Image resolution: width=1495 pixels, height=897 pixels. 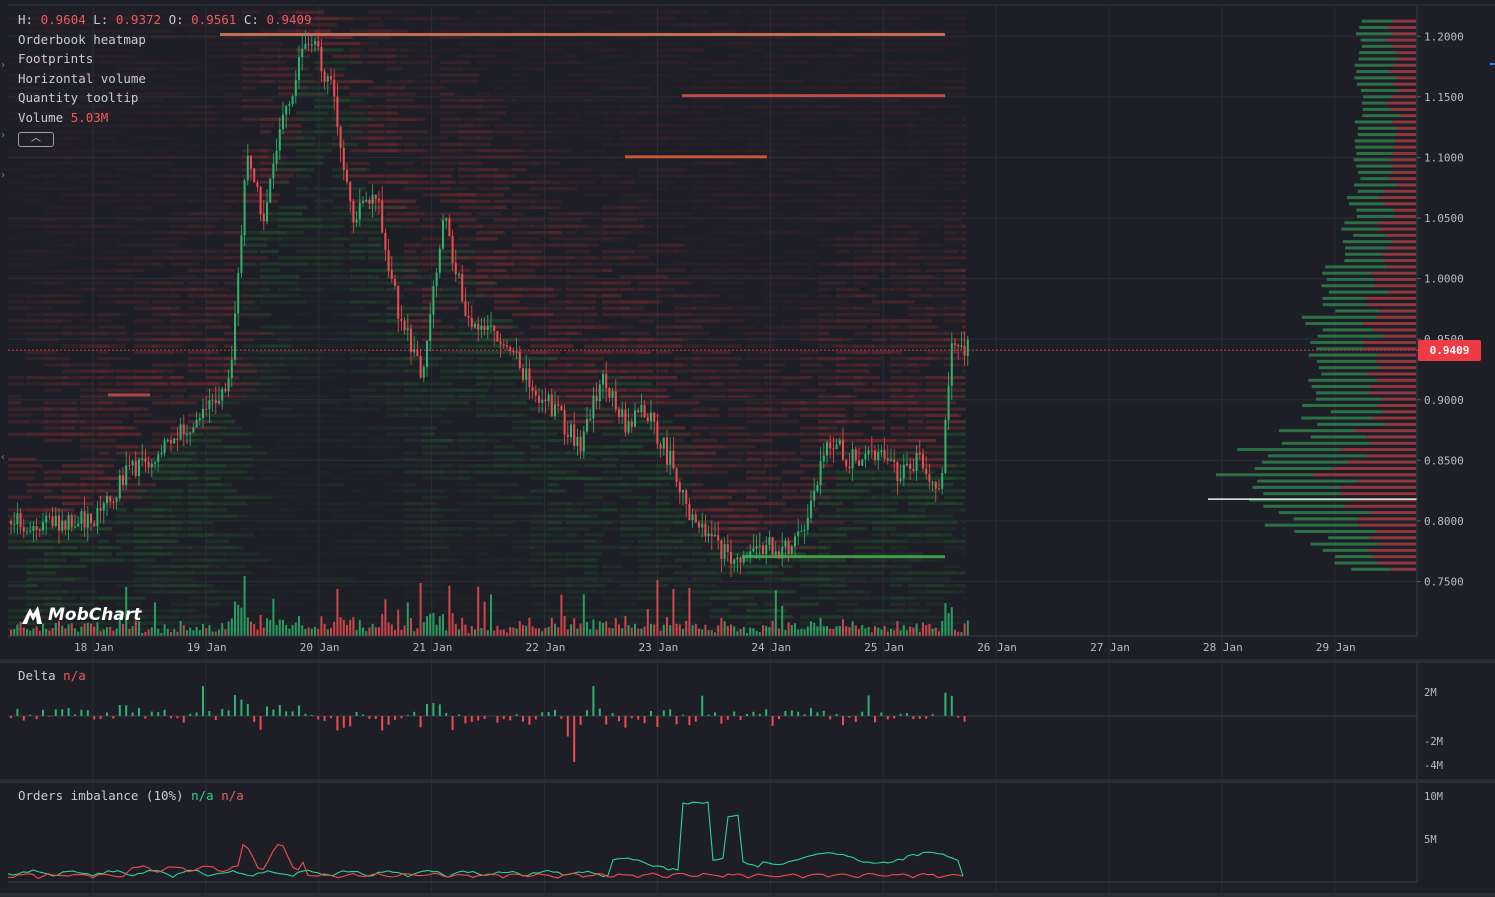 What do you see at coordinates (165, 118) in the screenshot?
I see `indicator-volume: Volume 5.03M` at bounding box center [165, 118].